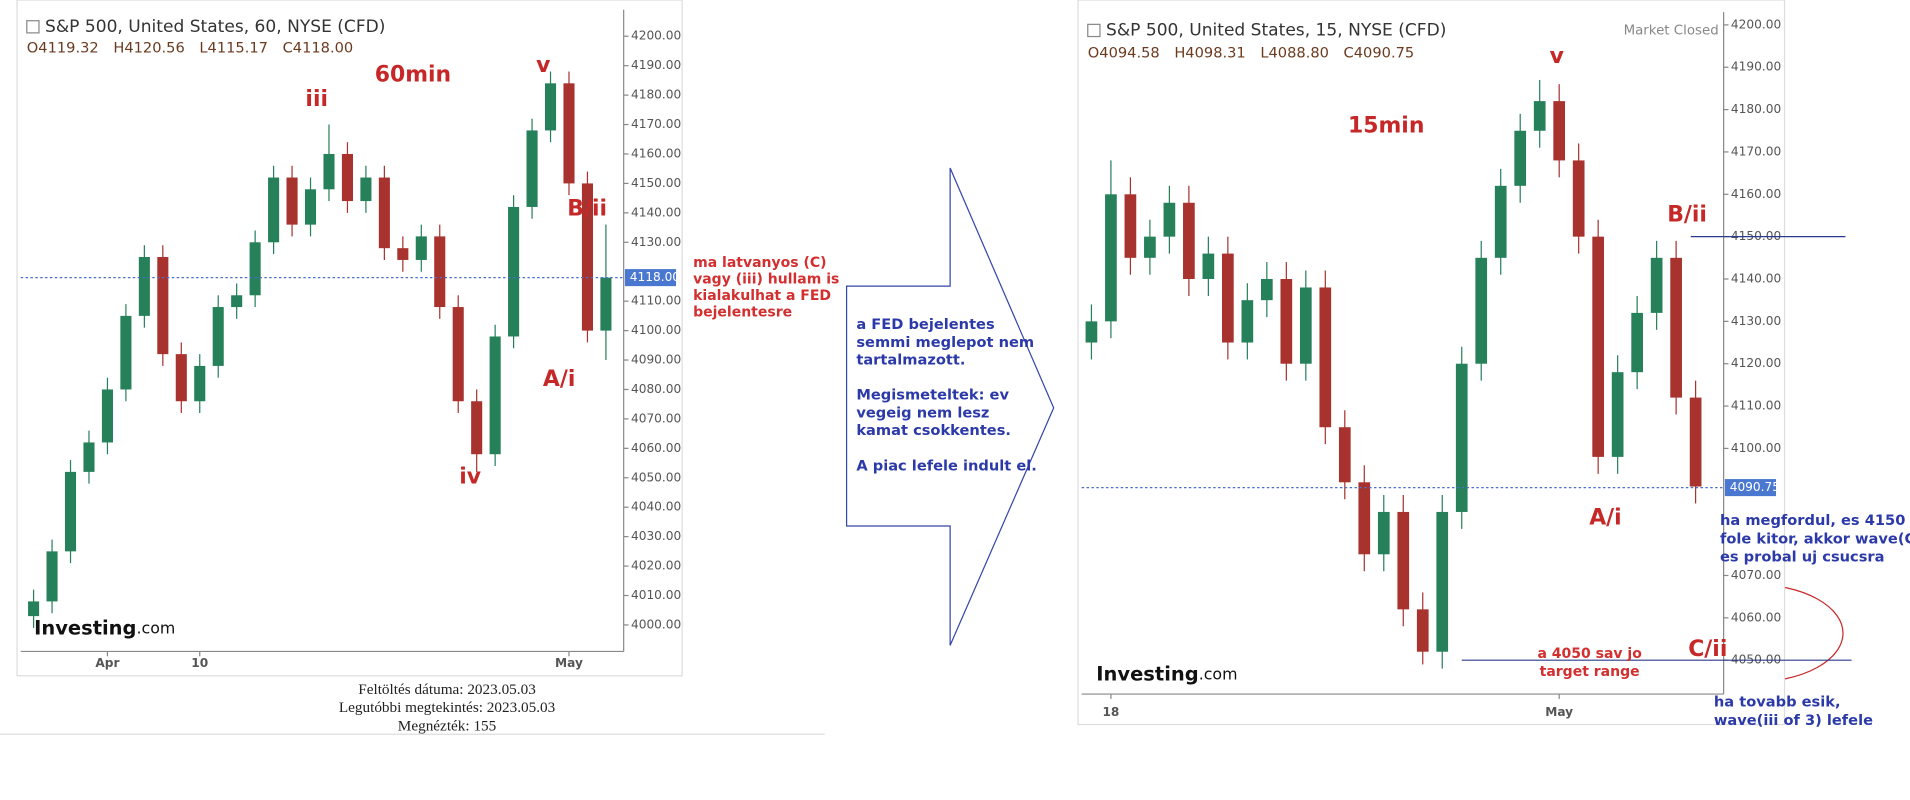  Describe the element at coordinates (1209, 53) in the screenshot. I see `ohlc-label: H4098.31` at that location.